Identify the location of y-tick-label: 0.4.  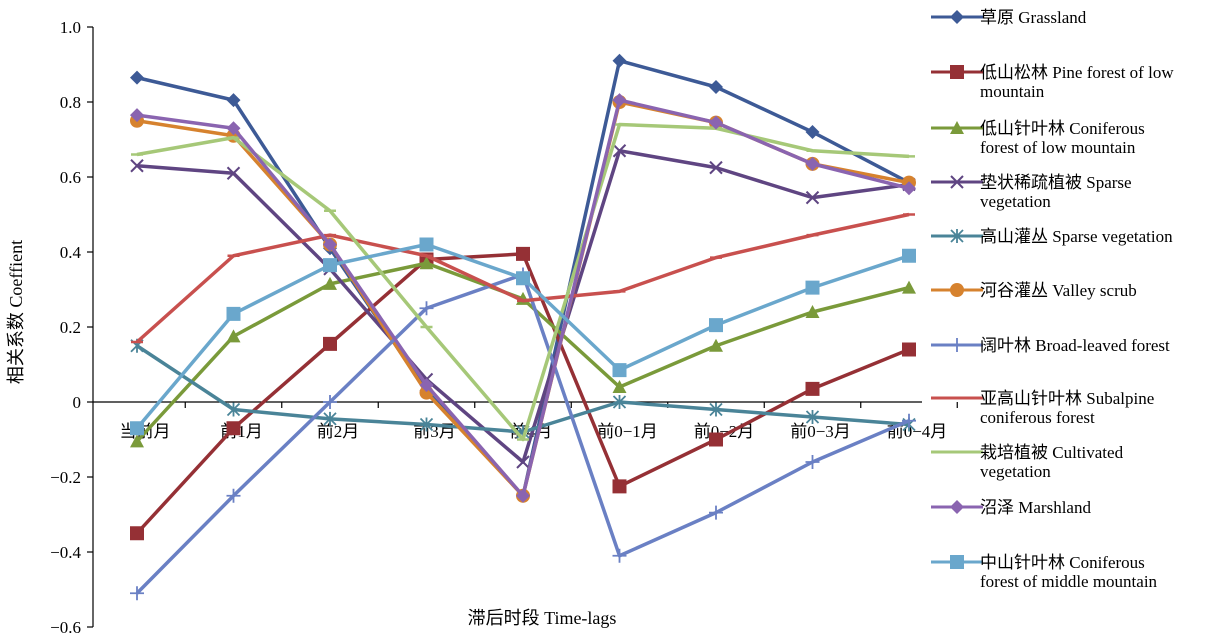
(71, 252).